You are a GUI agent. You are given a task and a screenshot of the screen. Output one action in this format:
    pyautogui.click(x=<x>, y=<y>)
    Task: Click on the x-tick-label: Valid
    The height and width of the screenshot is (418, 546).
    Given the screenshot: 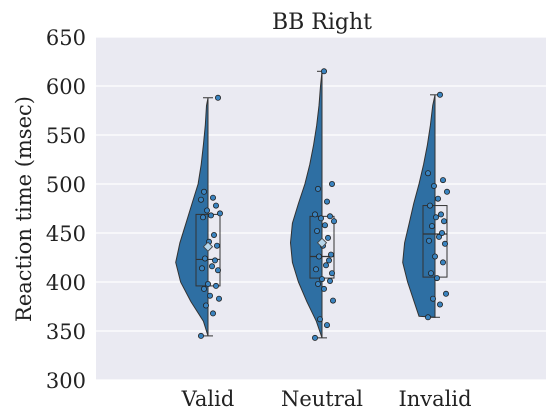 What is the action you would take?
    pyautogui.click(x=208, y=399)
    